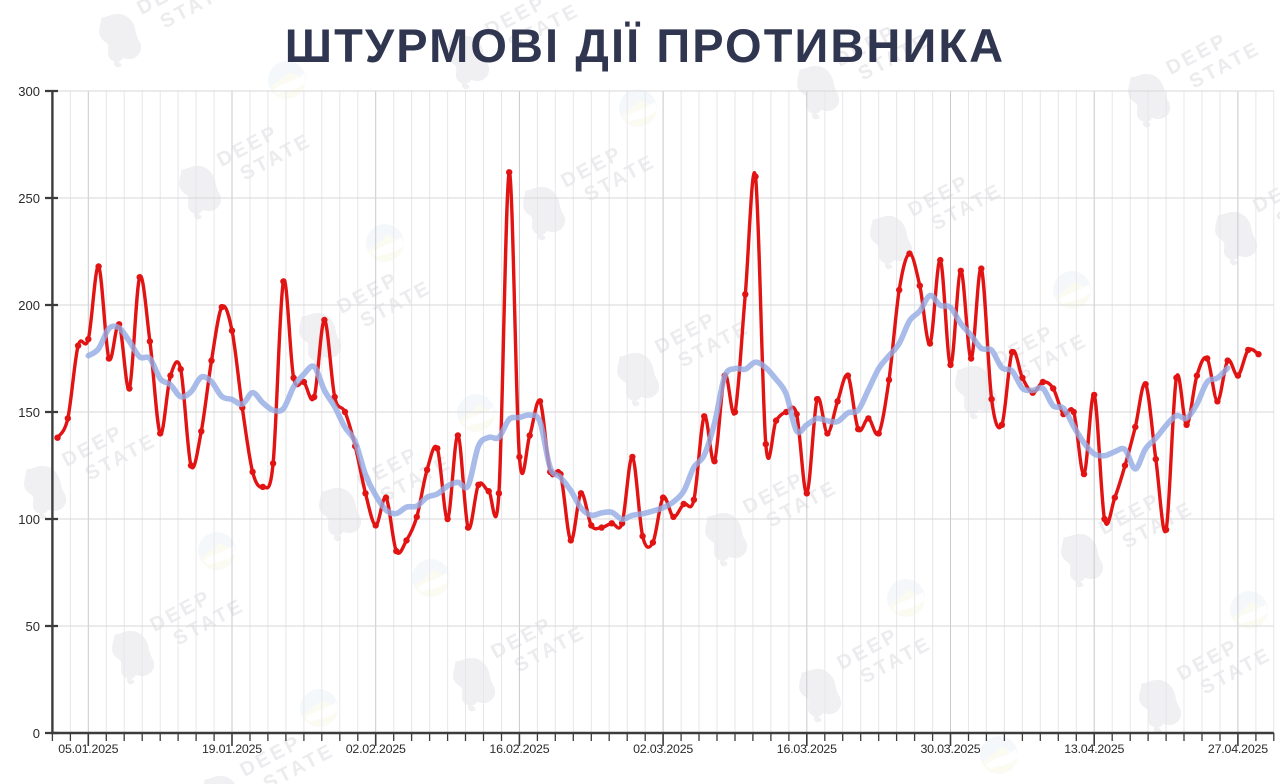 This screenshot has width=1280, height=784. I want to click on svg-text: 02.02.2025, so click(376, 749).